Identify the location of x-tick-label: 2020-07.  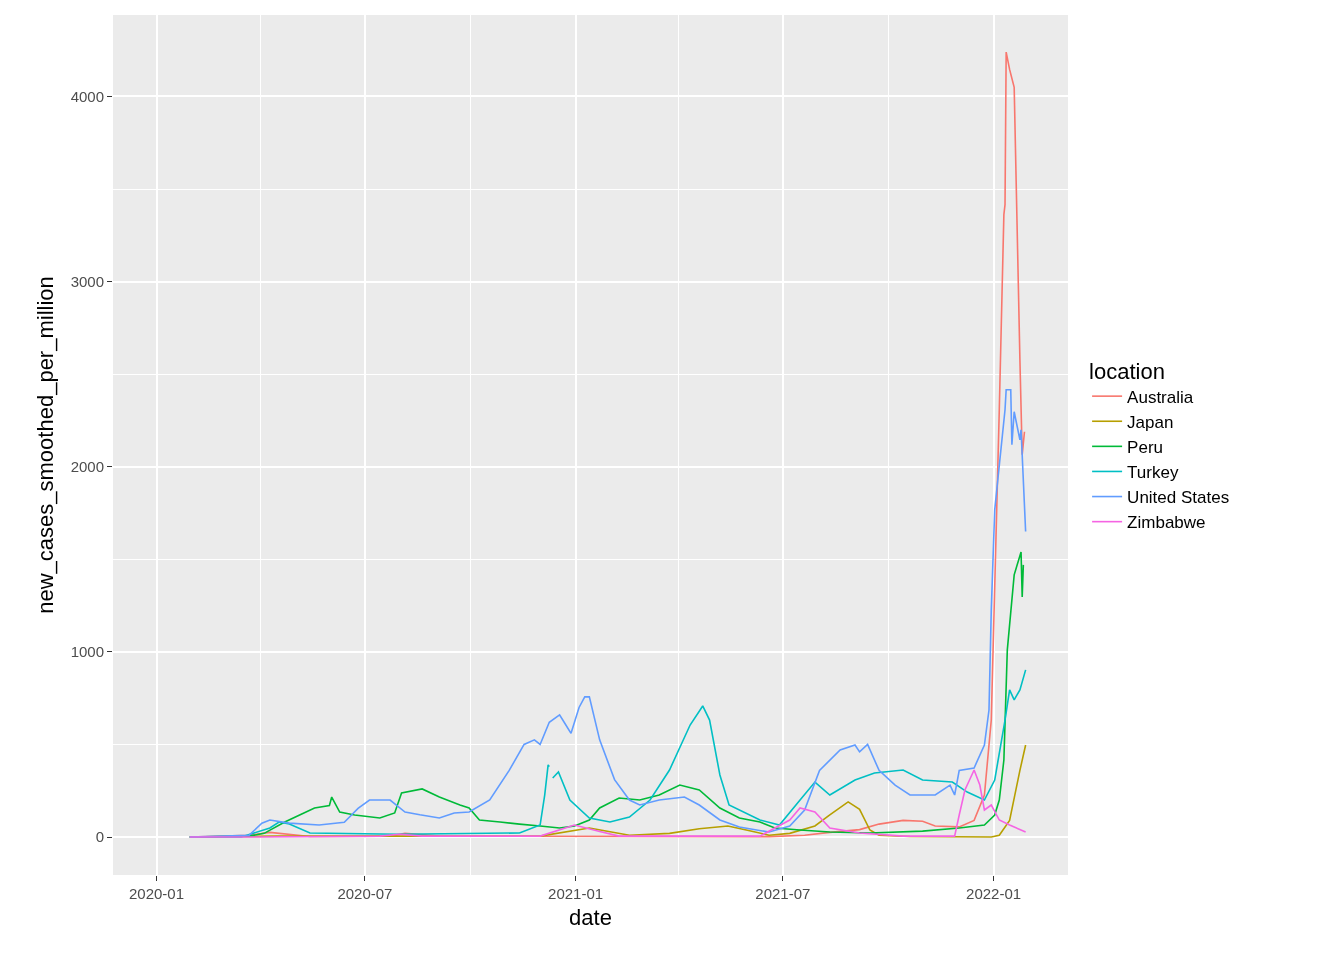
(365, 893).